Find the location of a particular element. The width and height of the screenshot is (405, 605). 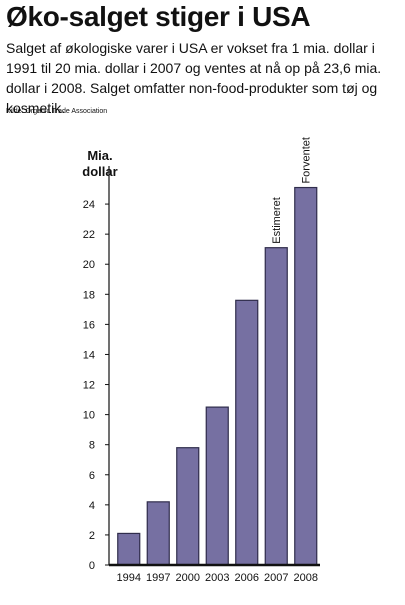

y-tick-label: 16 is located at coordinates (89, 325).